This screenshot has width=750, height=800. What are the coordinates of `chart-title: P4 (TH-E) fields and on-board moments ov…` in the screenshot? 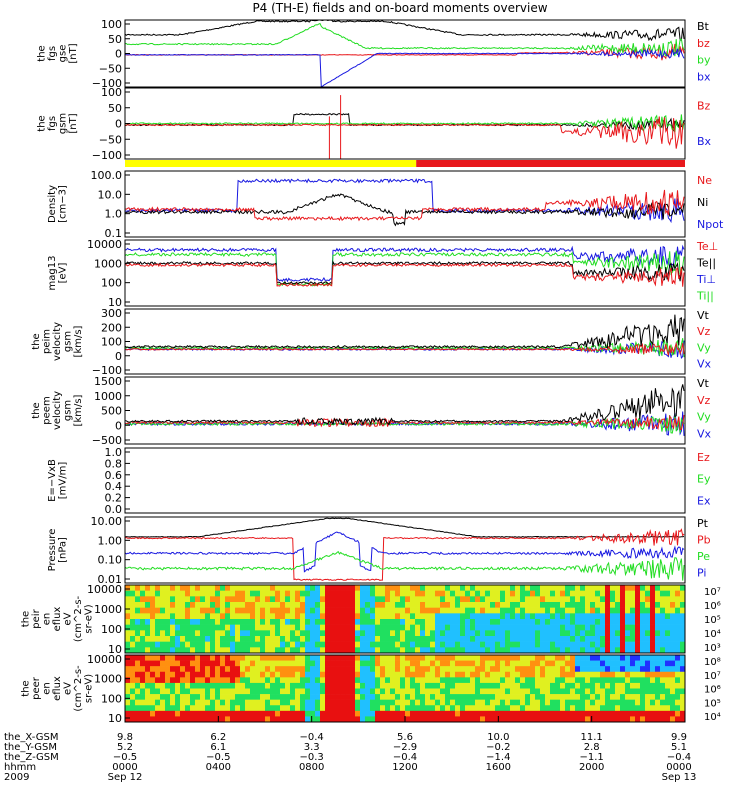 It's located at (399, 8).